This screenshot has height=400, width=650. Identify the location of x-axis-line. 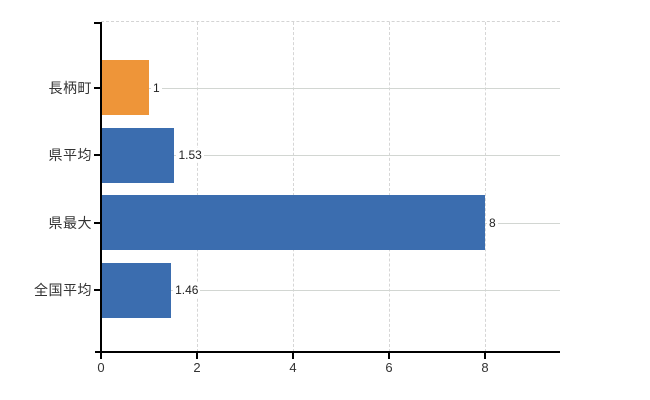
(327, 352).